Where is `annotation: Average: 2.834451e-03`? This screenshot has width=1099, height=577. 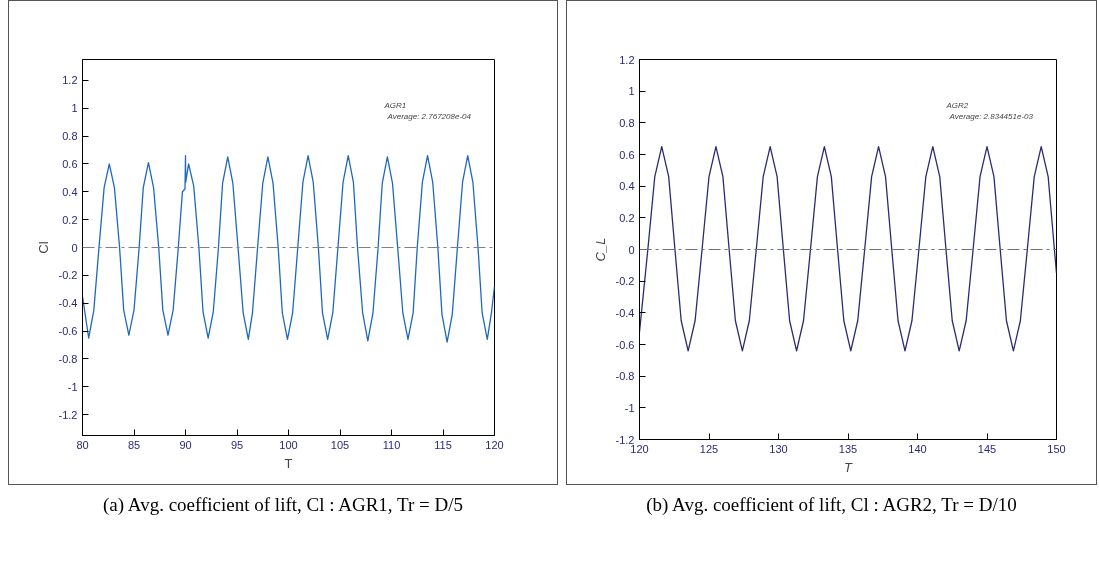 annotation: Average: 2.834451e-03 is located at coordinates (991, 116).